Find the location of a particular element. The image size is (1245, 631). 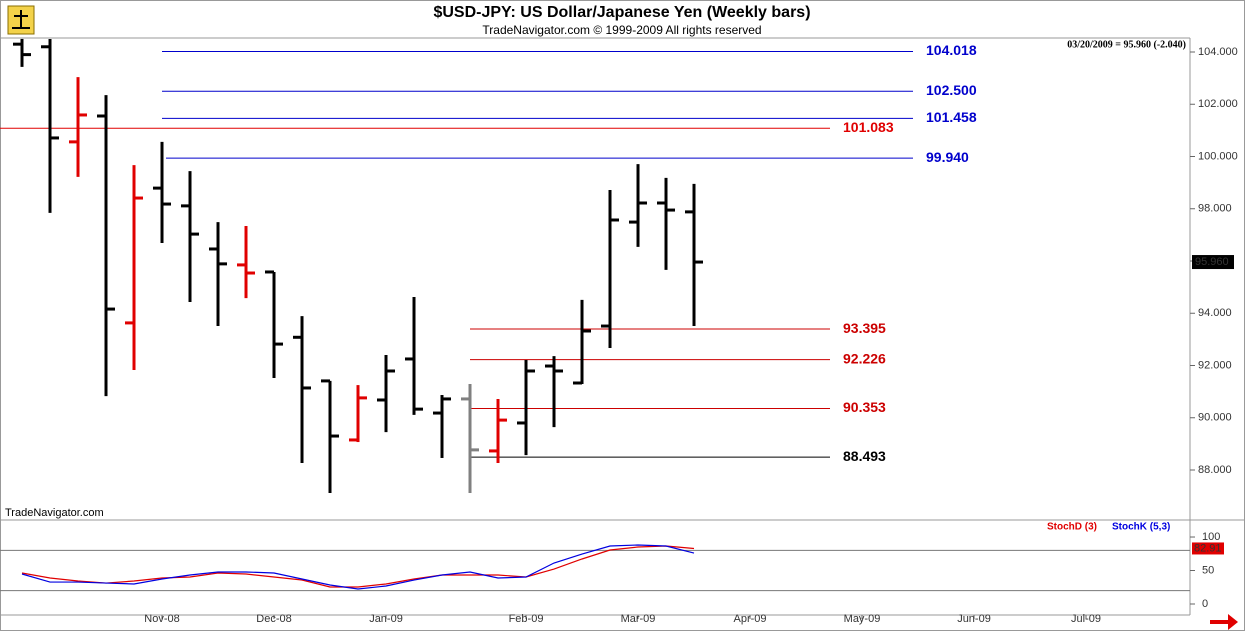

x-tick-label: May-09 is located at coordinates (862, 619).